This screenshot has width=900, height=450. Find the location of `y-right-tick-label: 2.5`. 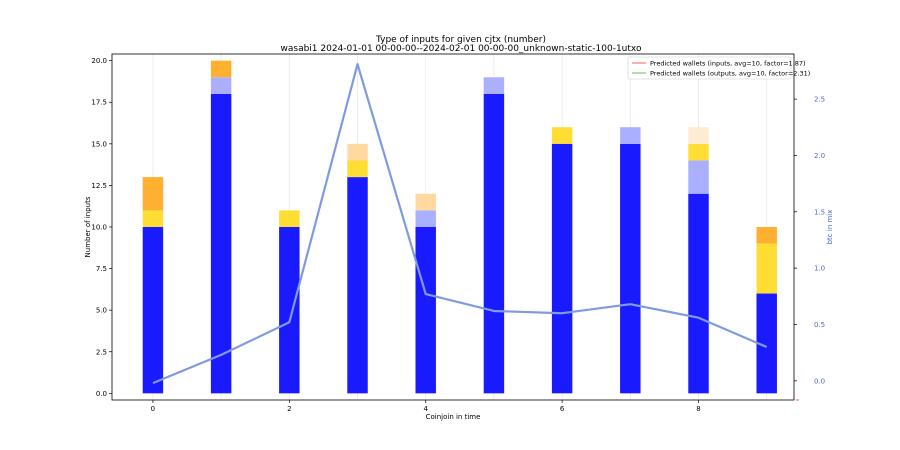

y-right-tick-label: 2.5 is located at coordinates (819, 100).